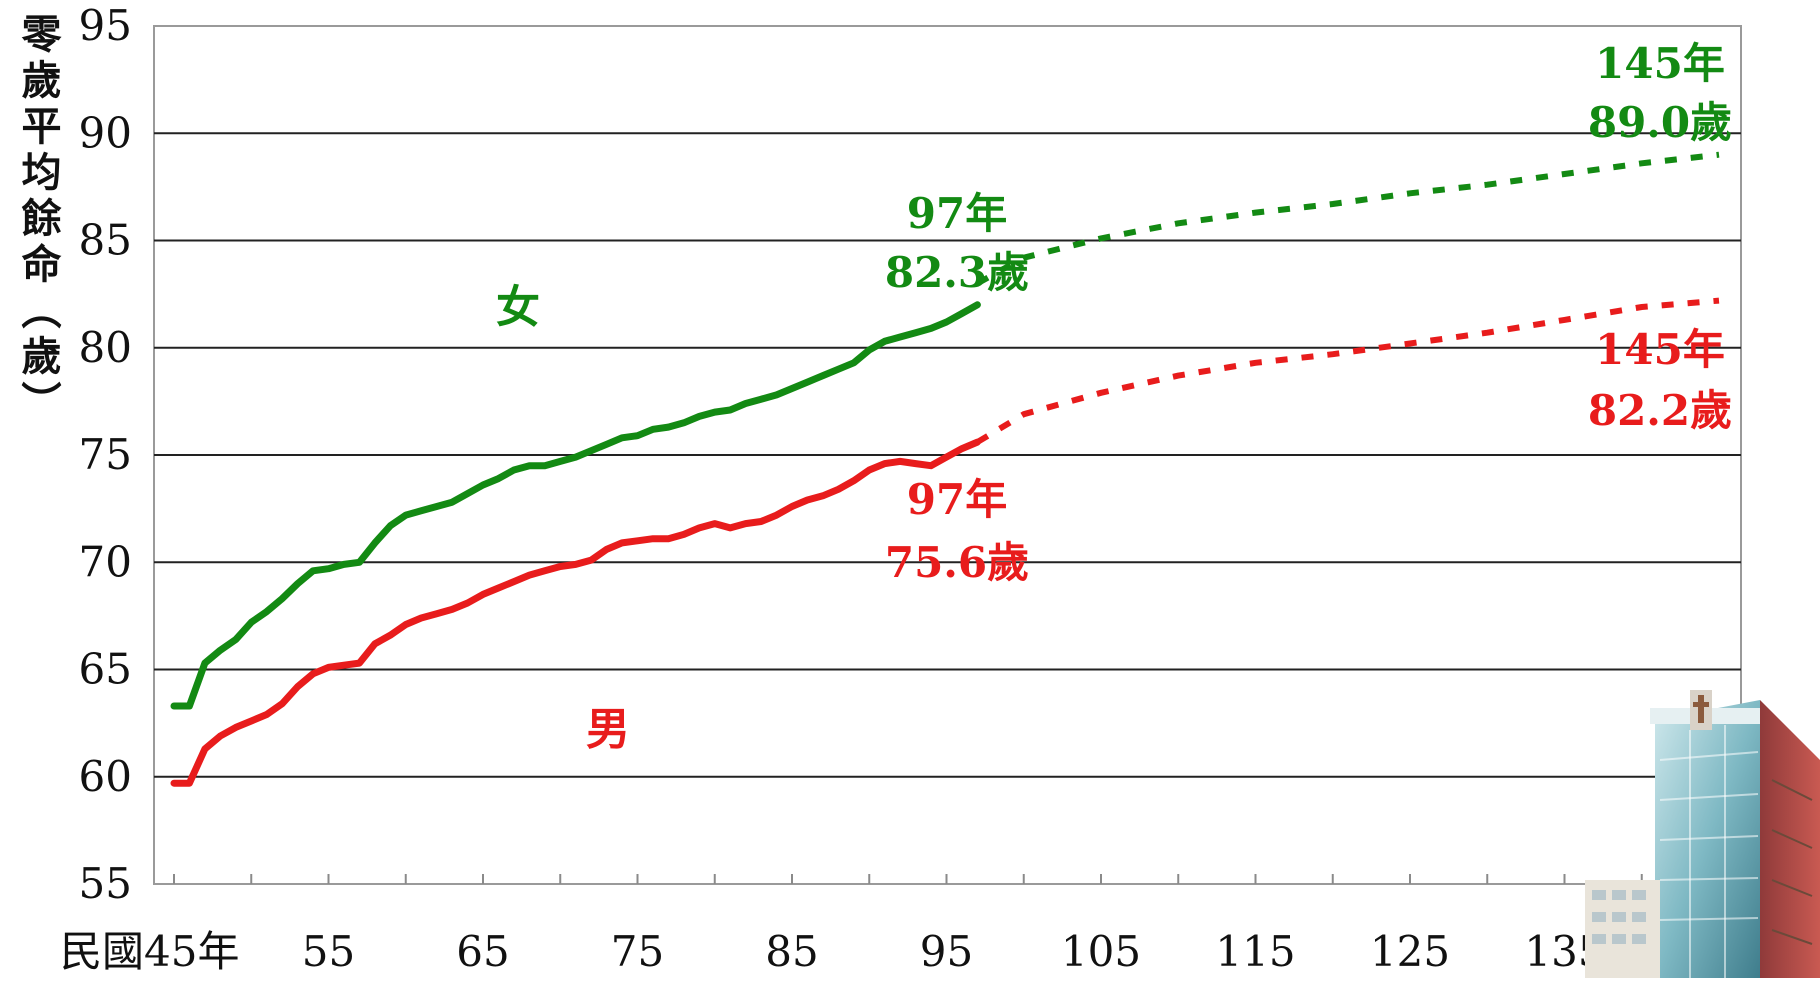 The width and height of the screenshot is (1820, 982). Describe the element at coordinates (105, 240) in the screenshot. I see `y-tick-label: 85` at that location.